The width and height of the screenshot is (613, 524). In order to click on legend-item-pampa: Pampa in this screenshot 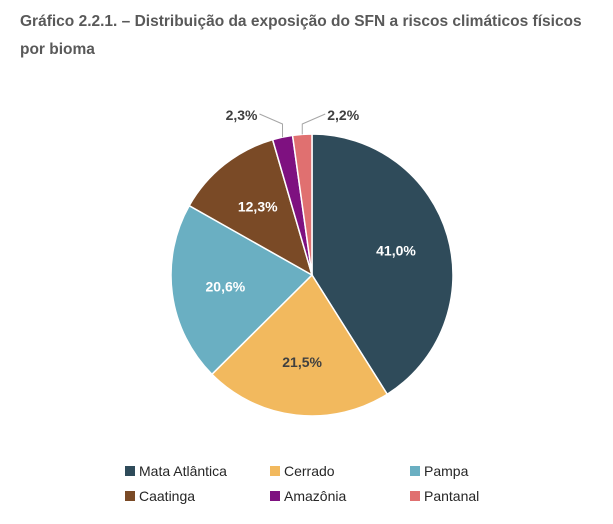, I will do `click(460, 470)`.